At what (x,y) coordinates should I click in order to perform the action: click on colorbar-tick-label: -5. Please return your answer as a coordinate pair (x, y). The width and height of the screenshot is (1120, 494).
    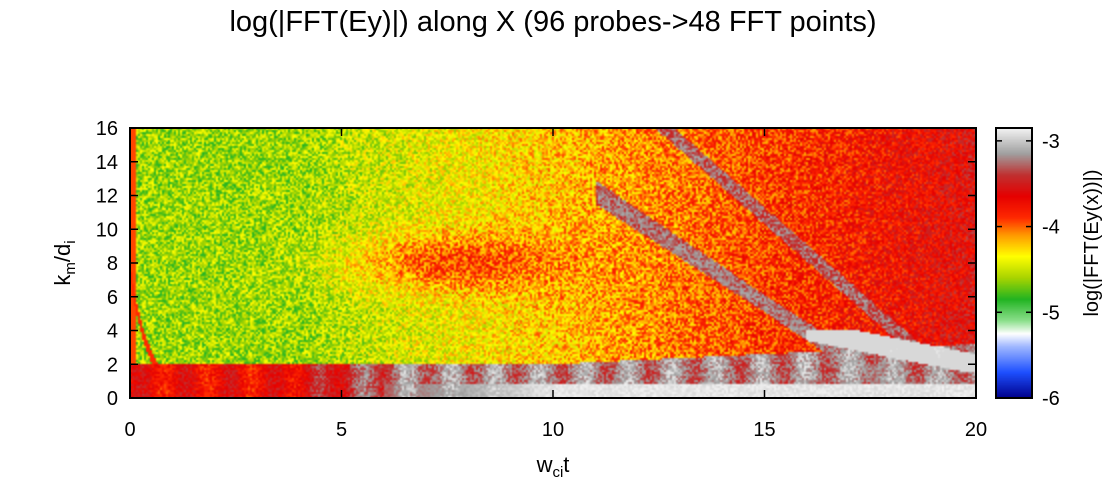
    Looking at the image, I should click on (1051, 313).